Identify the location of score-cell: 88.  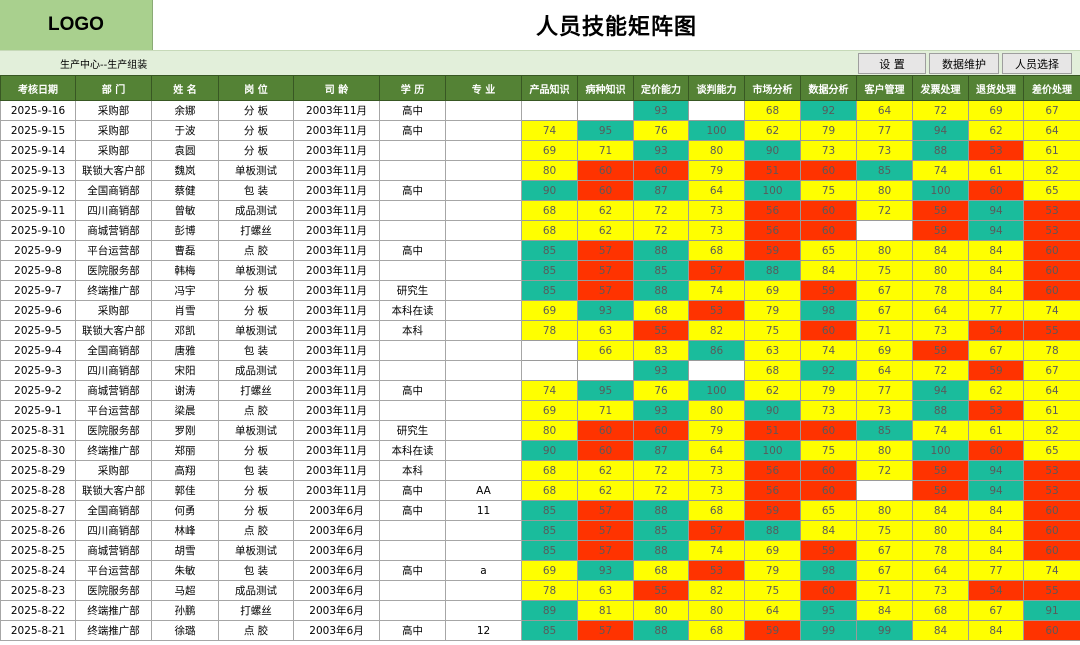
(661, 630).